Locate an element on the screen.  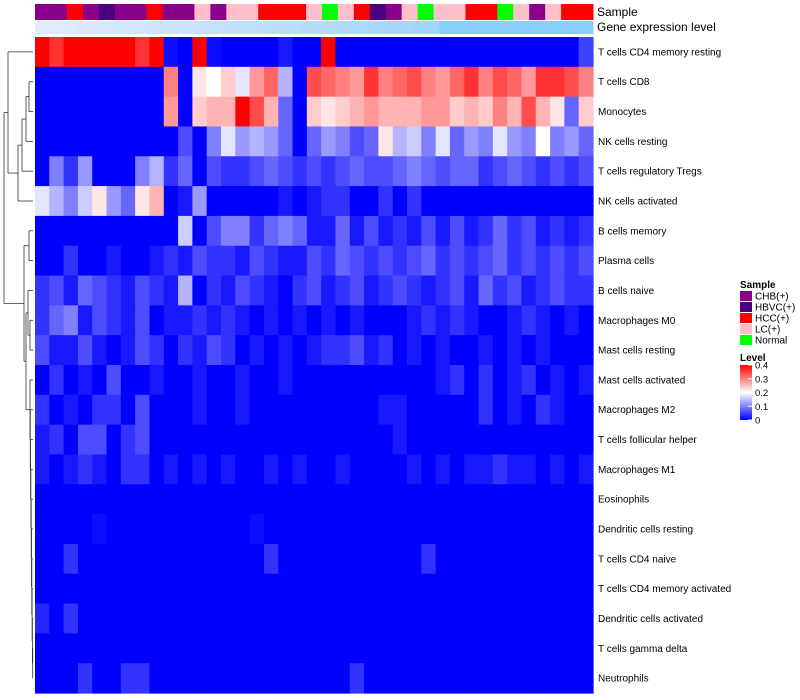
level-tick-label: 0 is located at coordinates (757, 421).